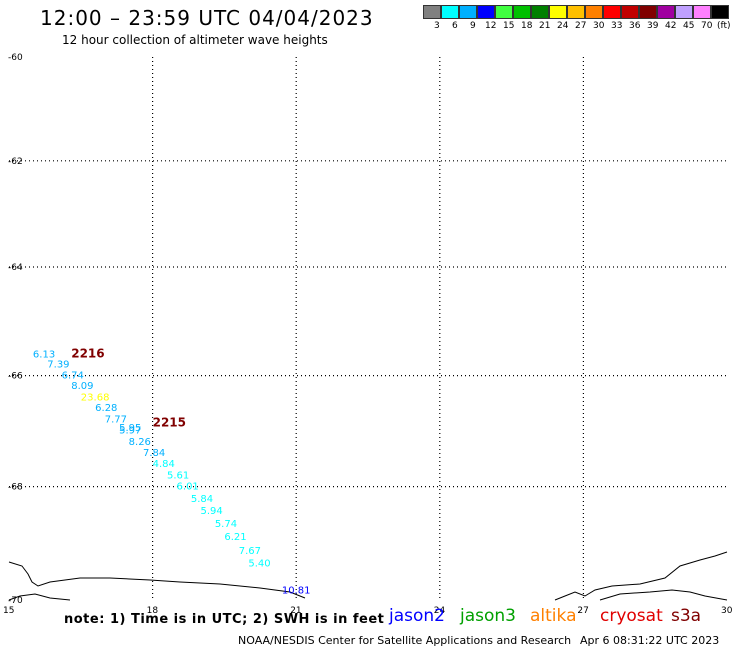  Describe the element at coordinates (15, 488) in the screenshot. I see `latitude-label: -68` at that location.